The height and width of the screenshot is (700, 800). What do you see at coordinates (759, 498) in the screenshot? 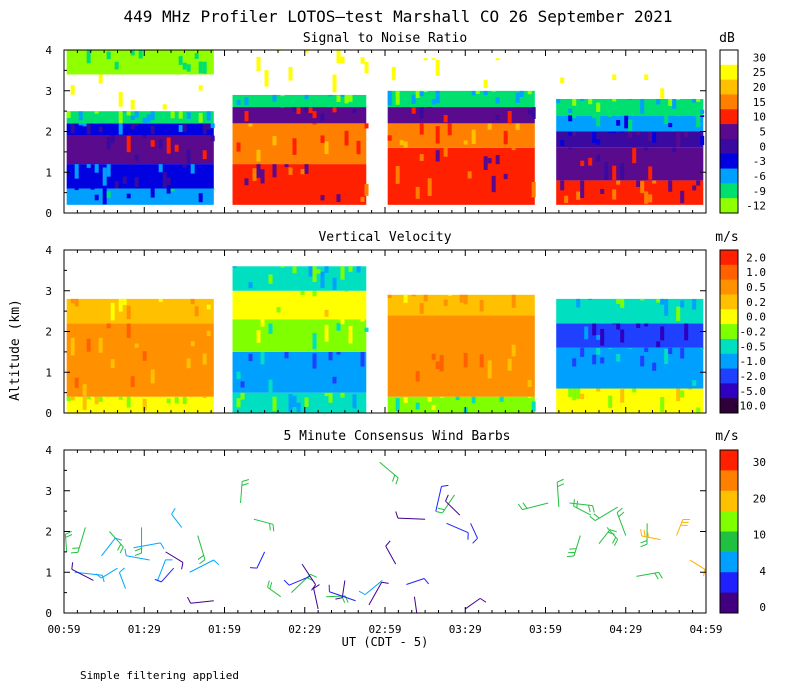
I see `colorbar-label: 20` at bounding box center [759, 498].